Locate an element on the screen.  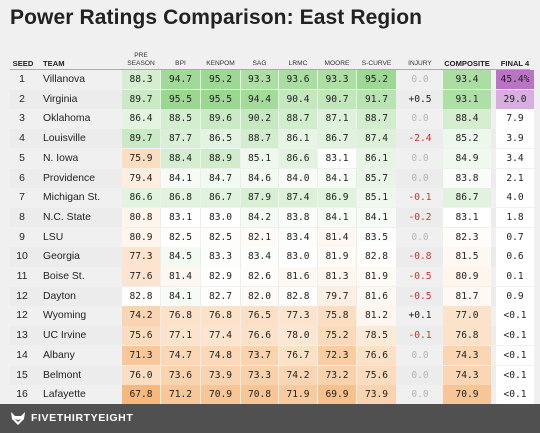
pre-cell: 89.7 is located at coordinates (141, 99).